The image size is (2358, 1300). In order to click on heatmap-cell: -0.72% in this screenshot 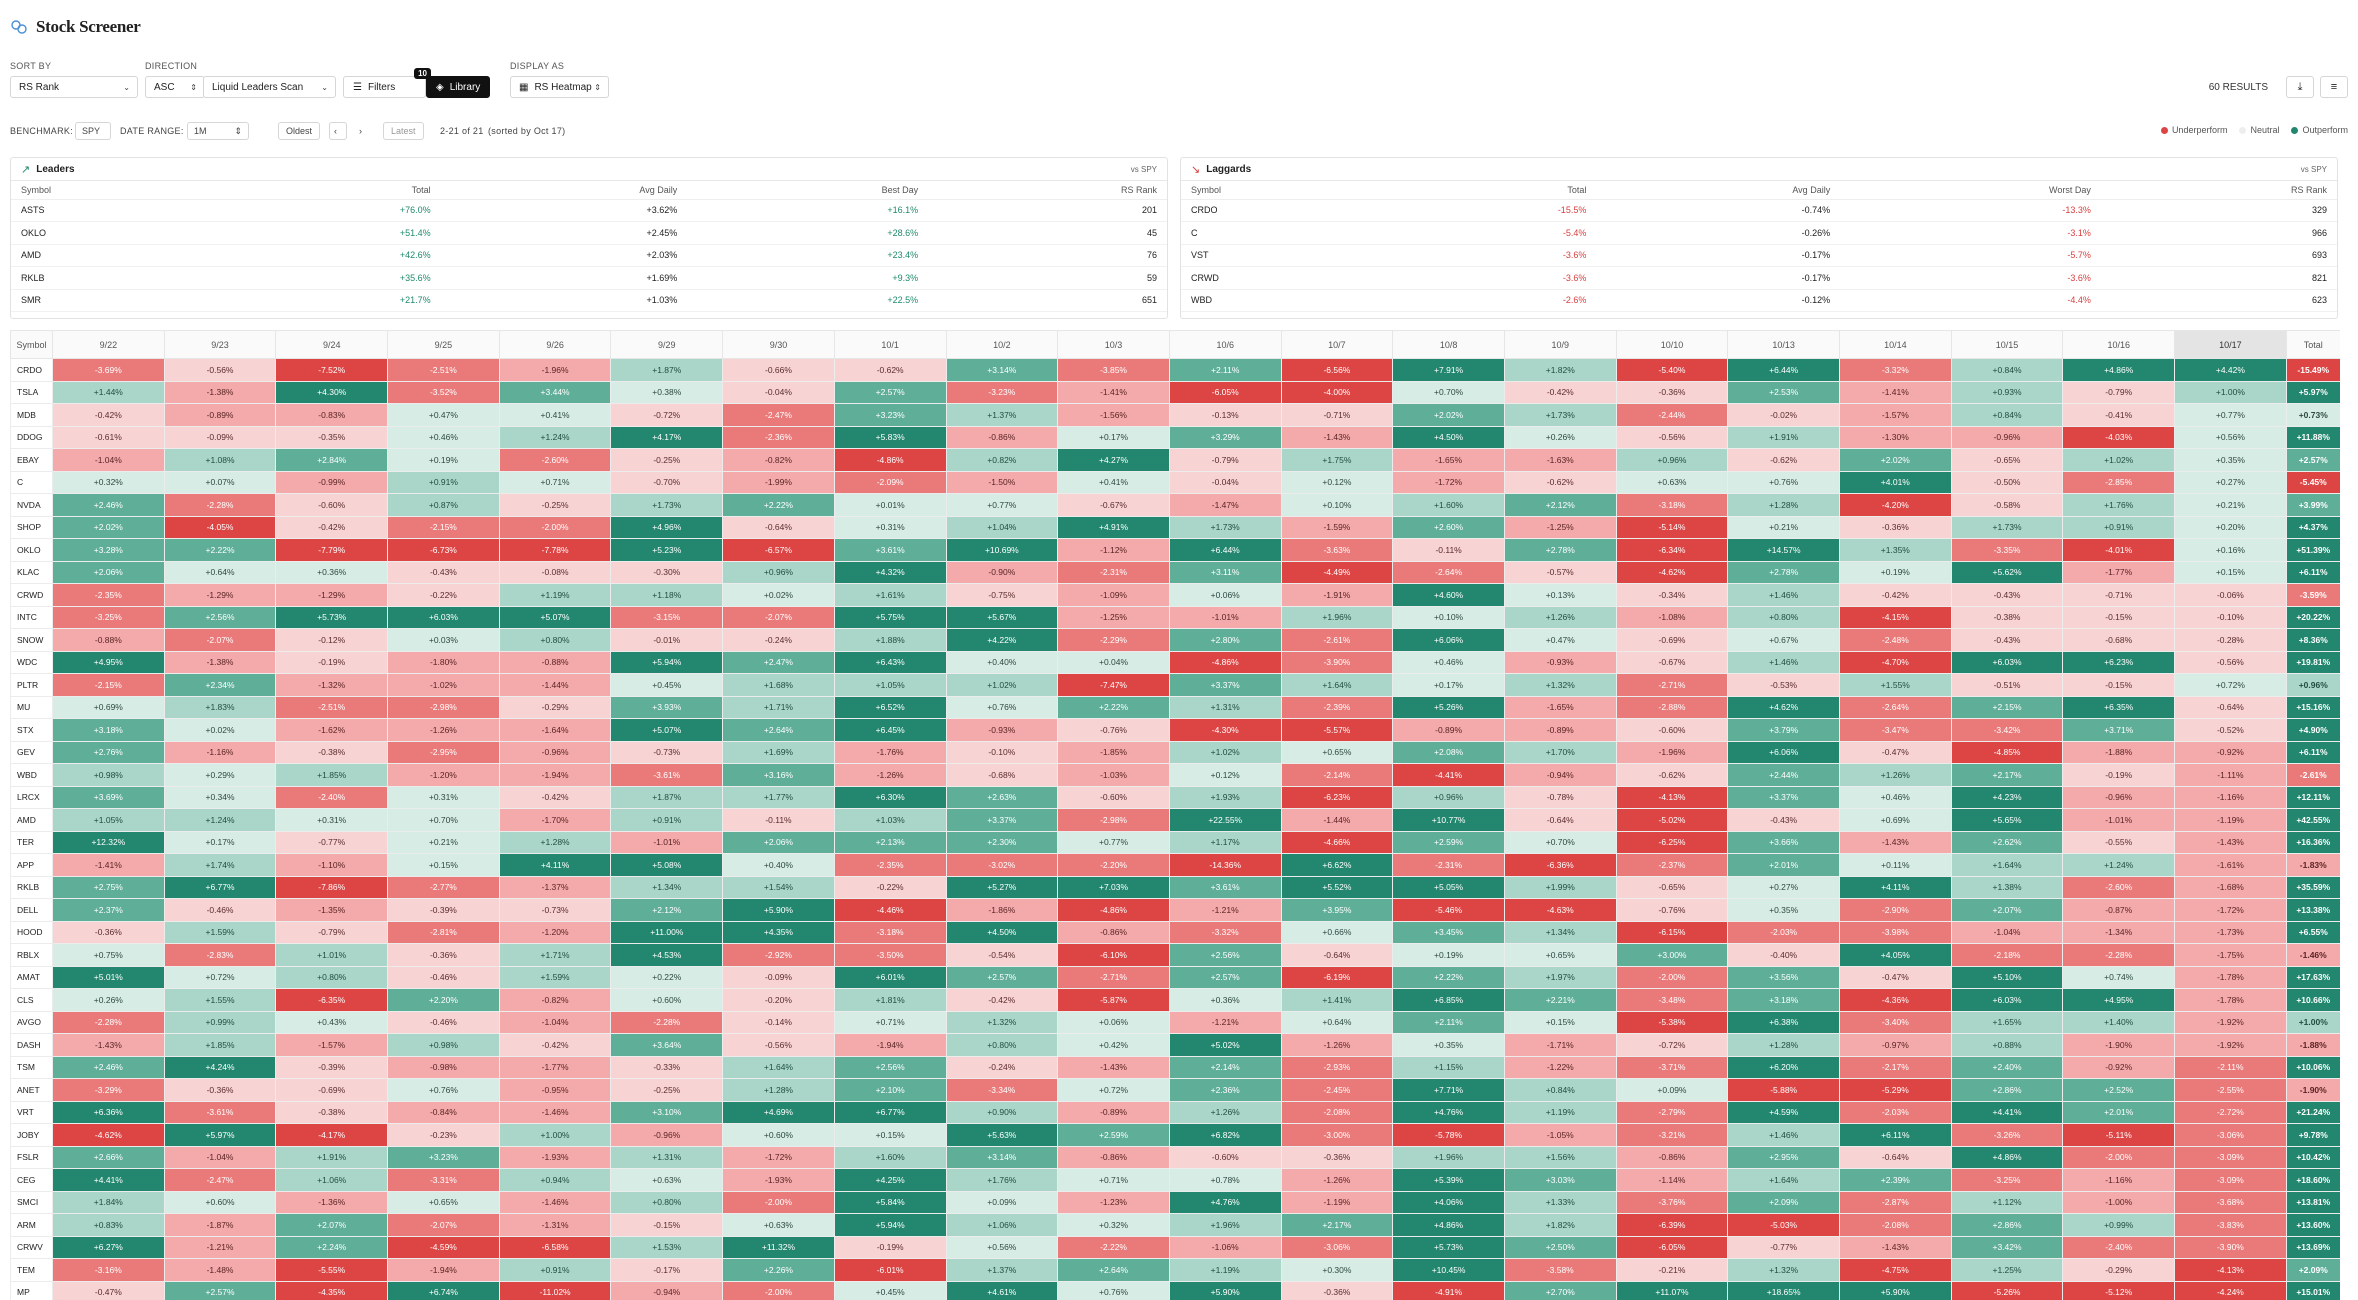, I will do `click(667, 415)`.